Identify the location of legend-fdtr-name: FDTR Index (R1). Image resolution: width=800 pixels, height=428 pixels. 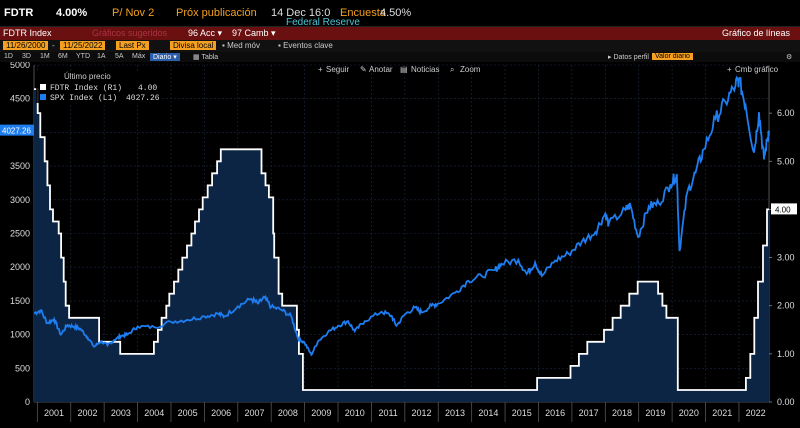
(86, 88).